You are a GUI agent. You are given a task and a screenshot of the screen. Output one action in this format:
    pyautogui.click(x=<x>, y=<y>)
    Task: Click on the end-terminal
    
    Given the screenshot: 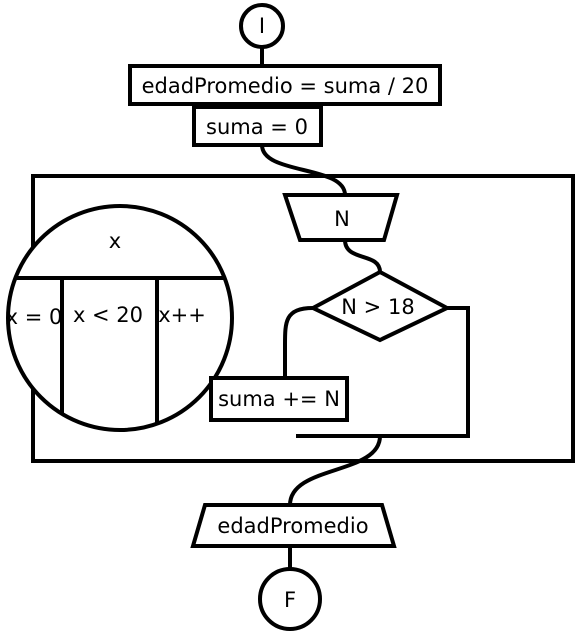 What is the action you would take?
    pyautogui.click(x=290, y=599)
    